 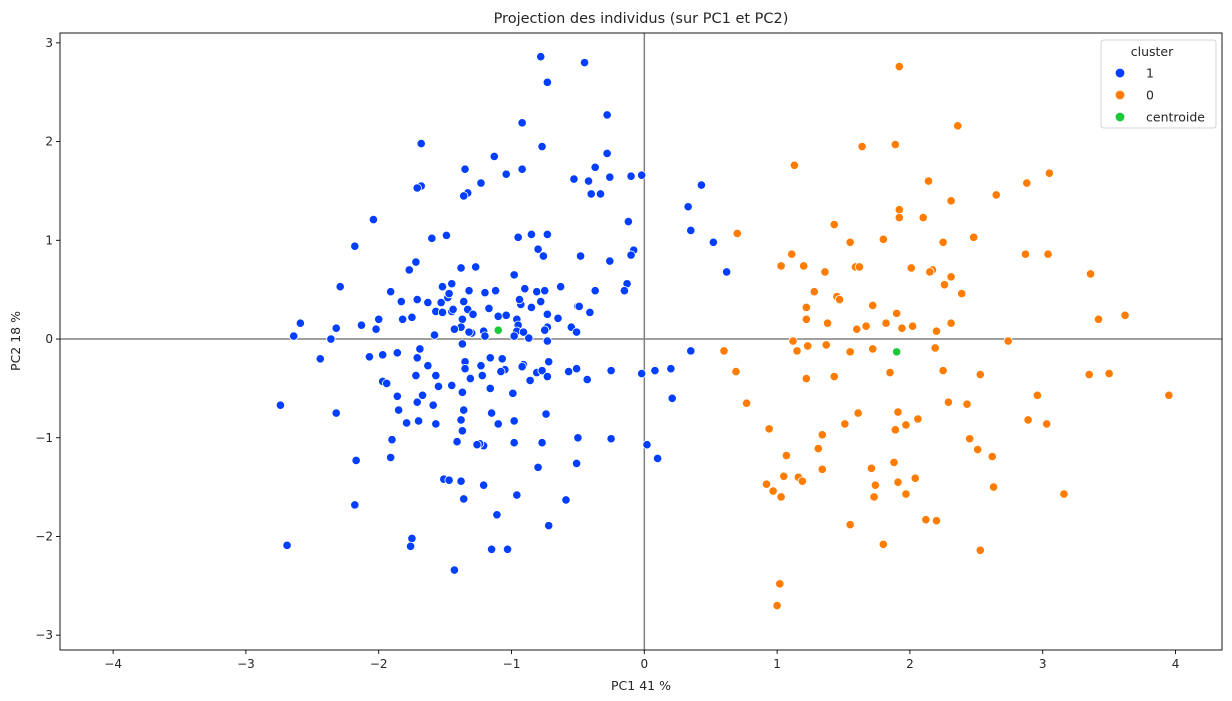 I want to click on y-axis-label: PC2 18 %, so click(x=15, y=341).